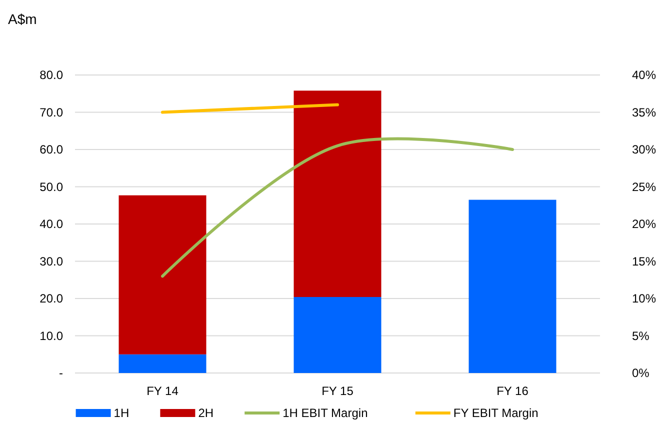 The height and width of the screenshot is (424, 662). I want to click on y-tick-label: 70.0, so click(52, 112).